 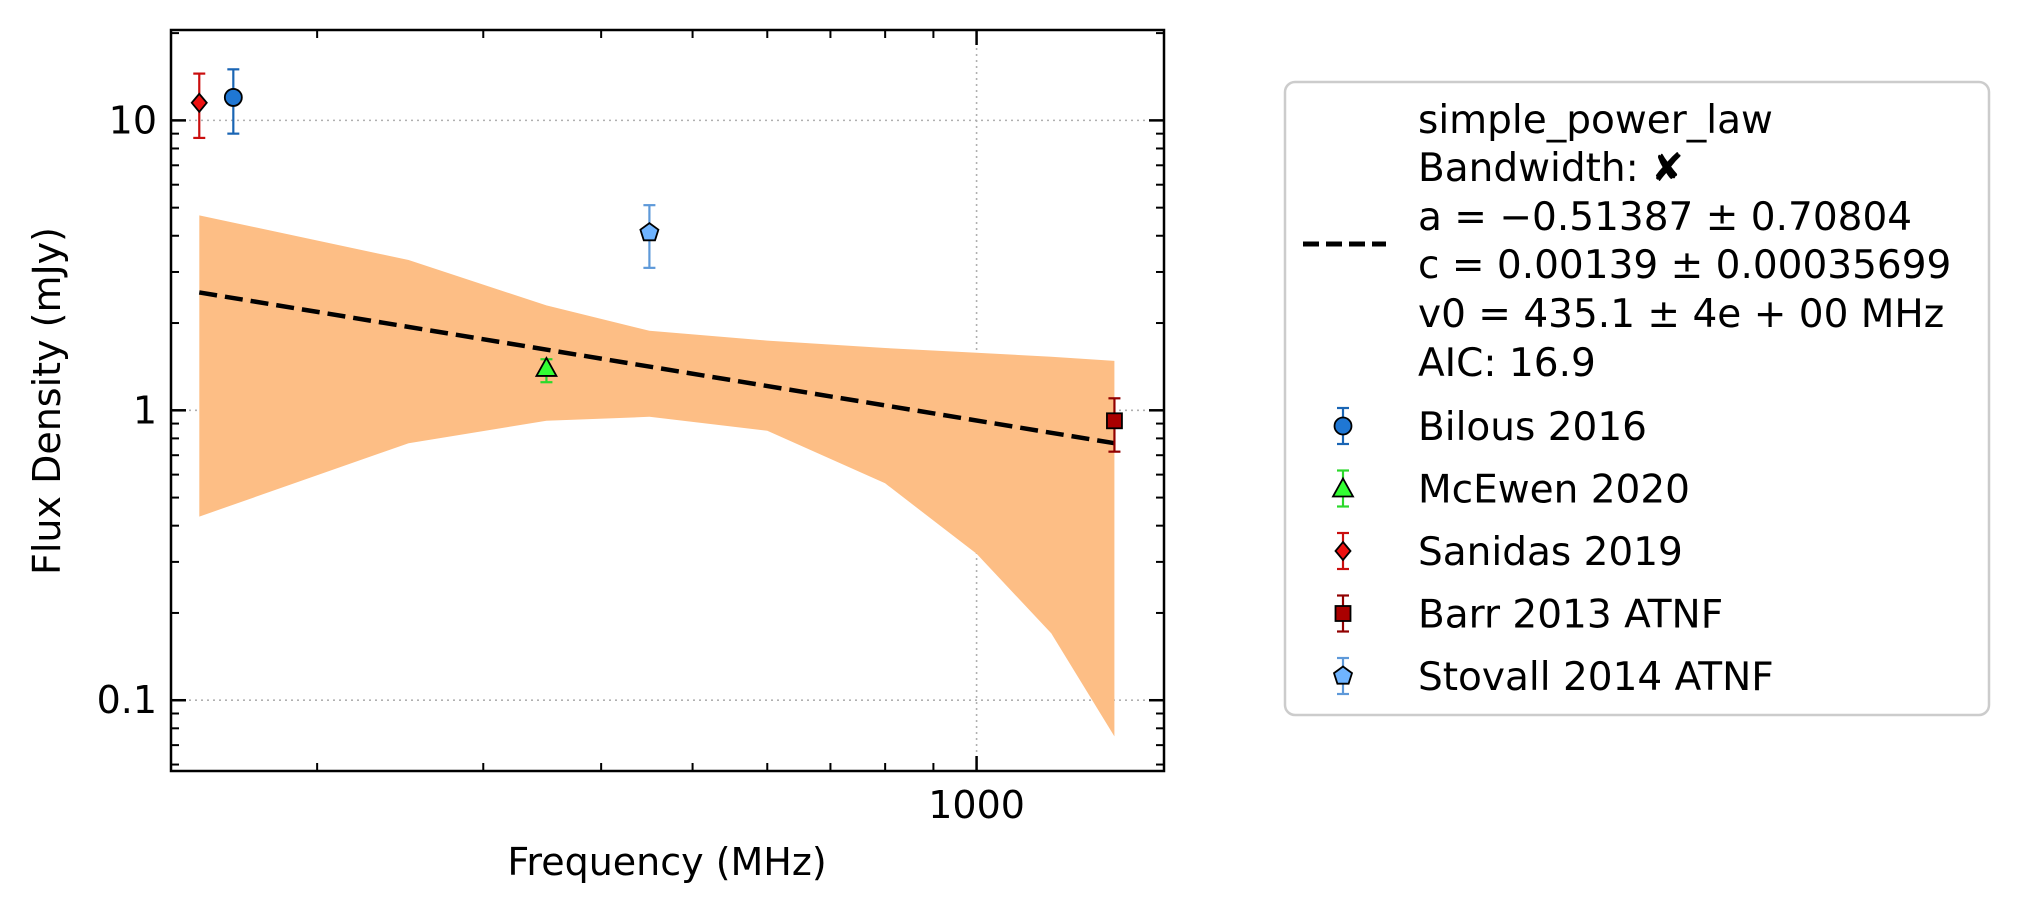 What do you see at coordinates (1684, 265) in the screenshot?
I see `legend-fit-param-c: c = 0.00139 ± 0.00035699` at bounding box center [1684, 265].